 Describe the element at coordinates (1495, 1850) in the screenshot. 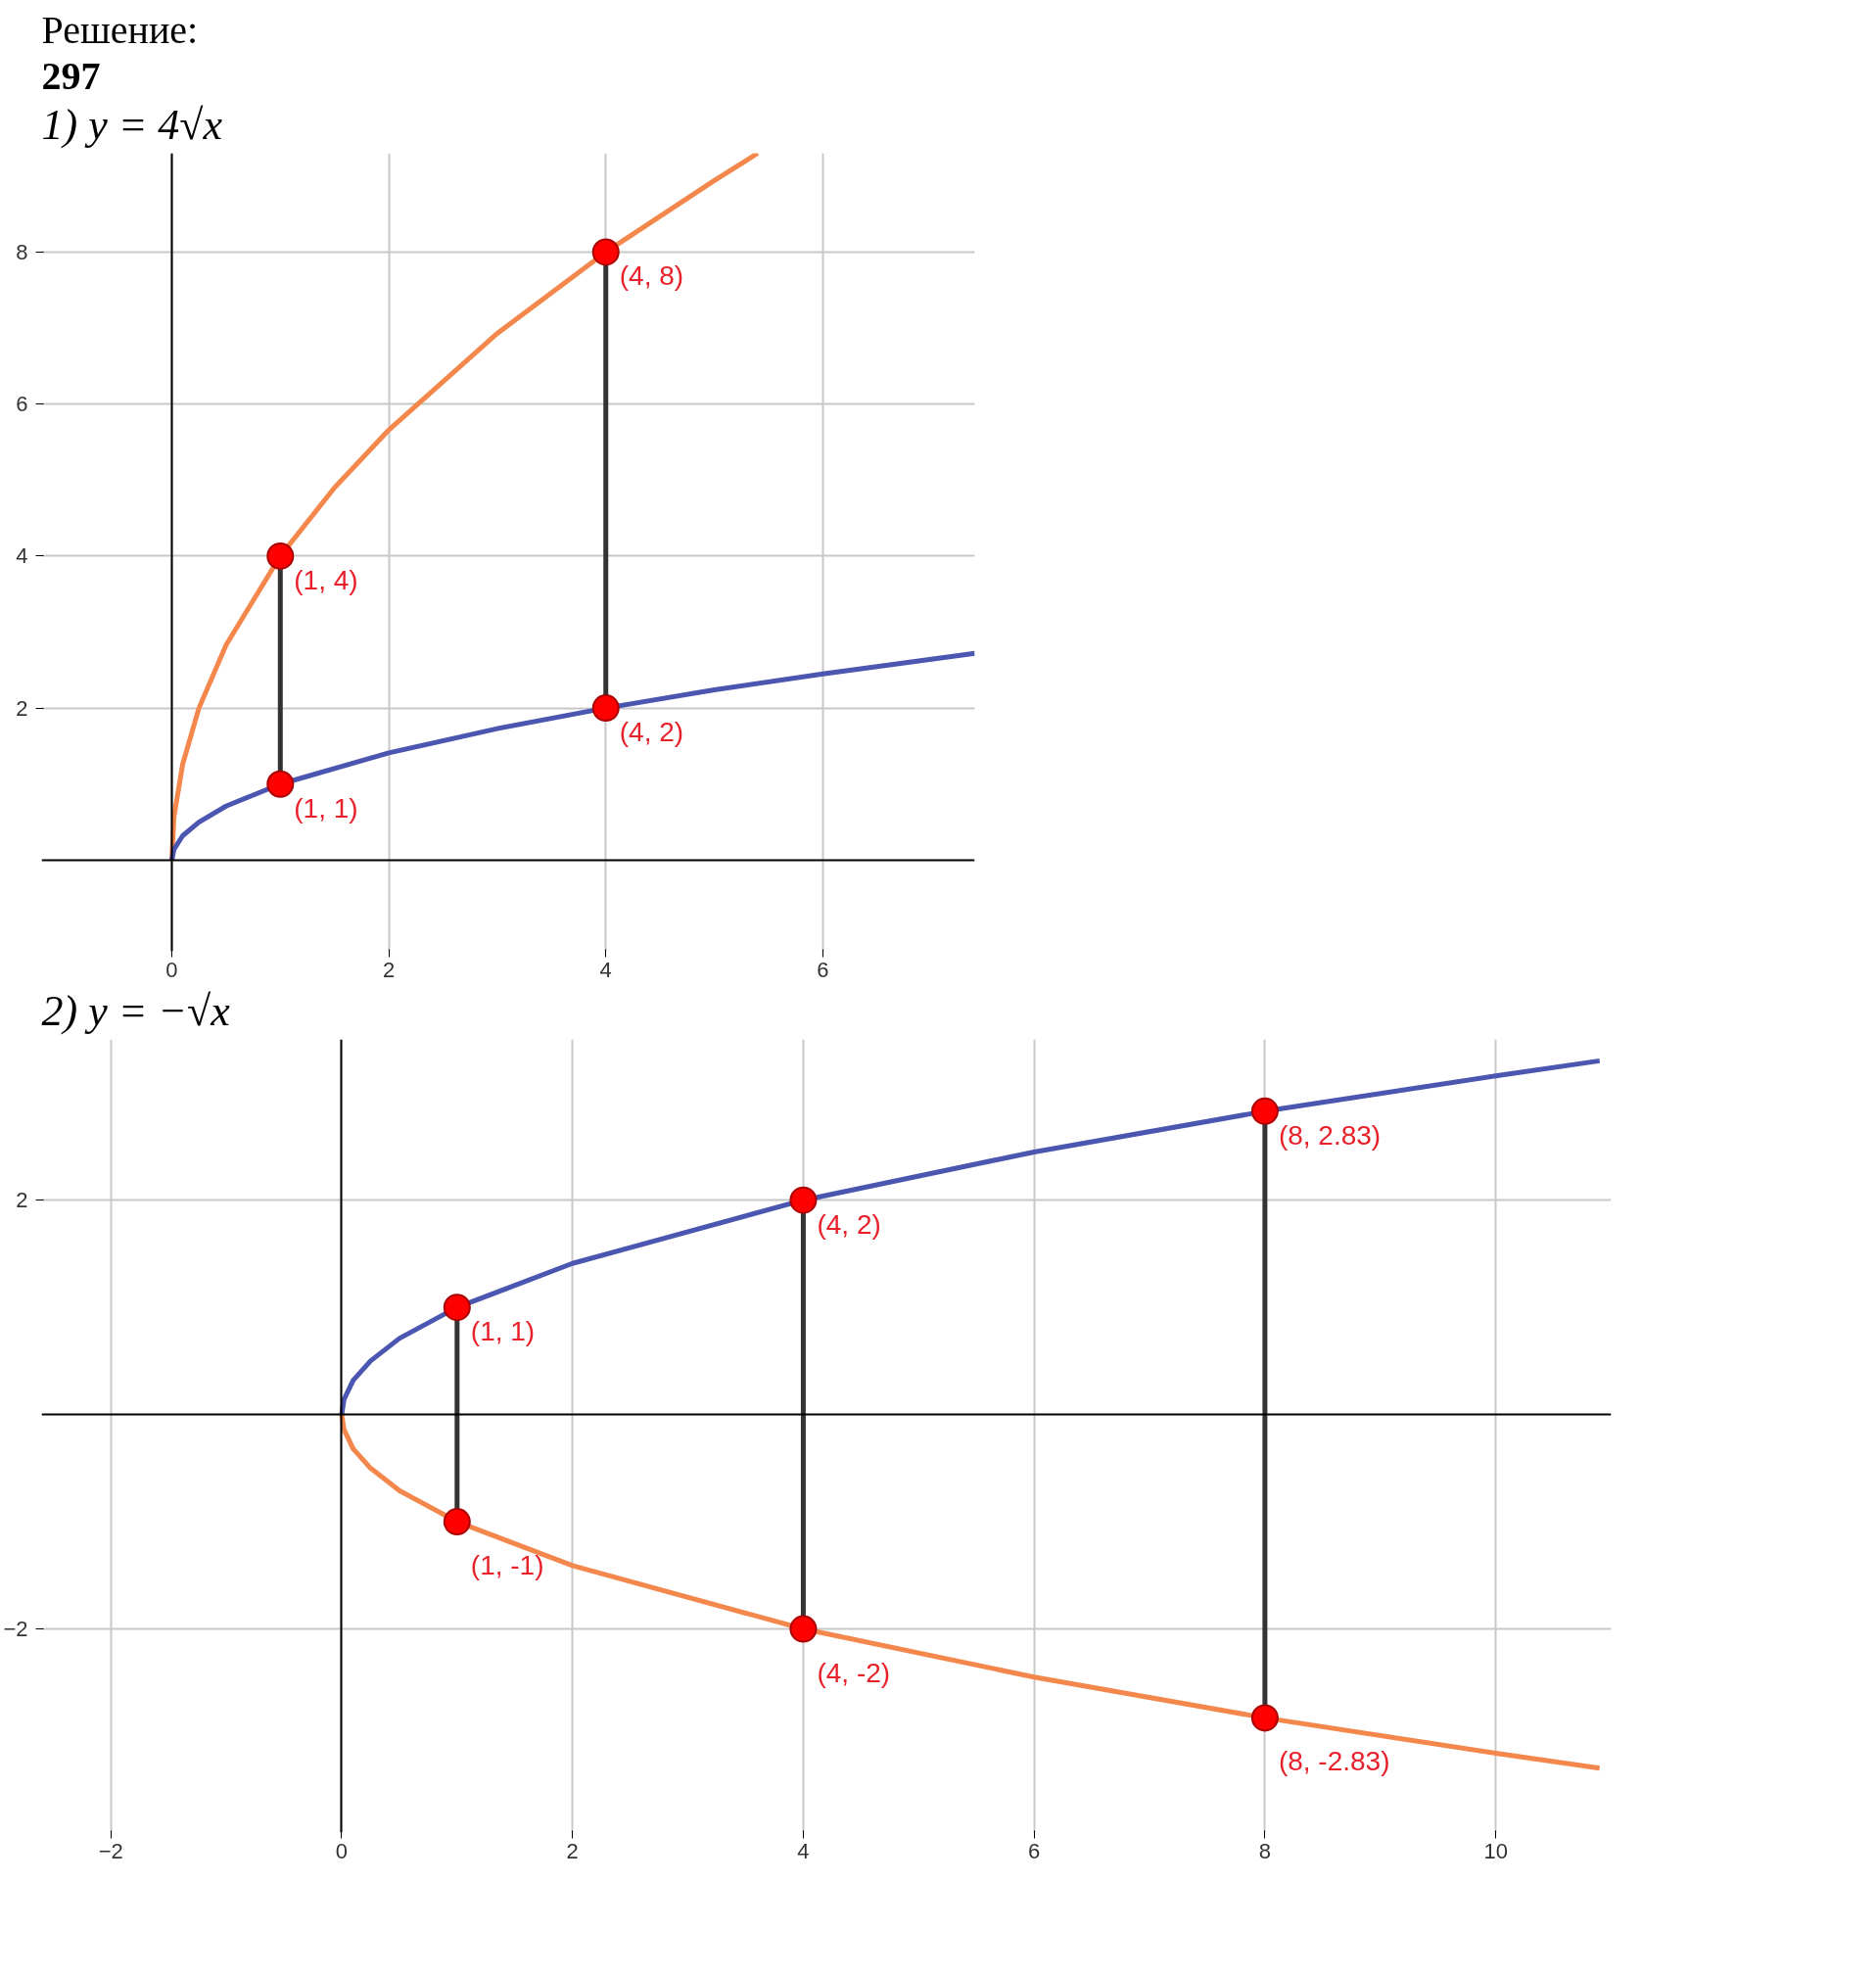

I see `x-tick-label: 10` at that location.